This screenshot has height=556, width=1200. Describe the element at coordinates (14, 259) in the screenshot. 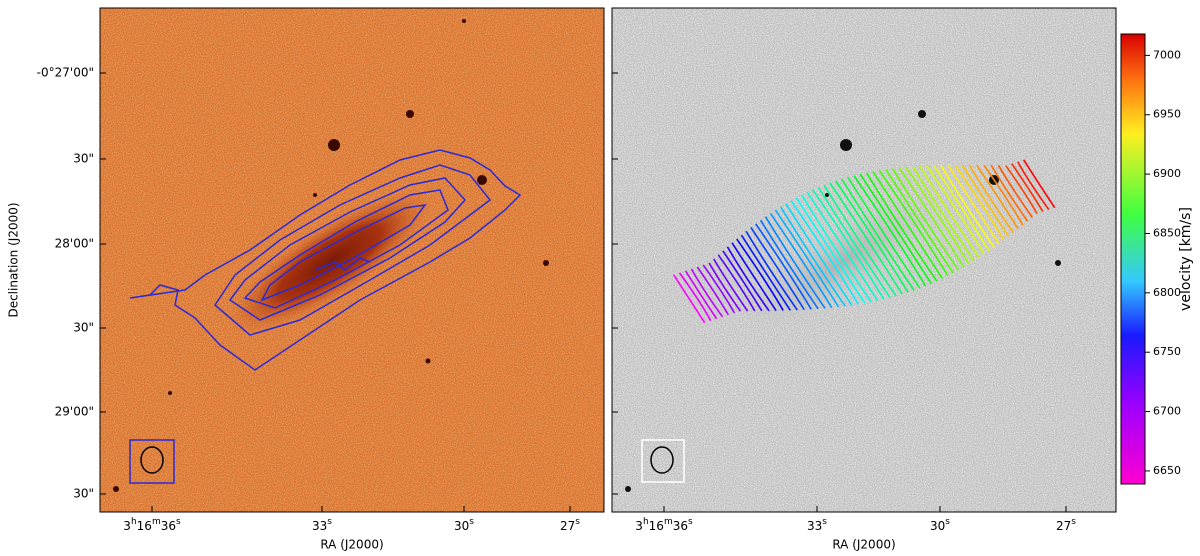

I see `y-axis-label: Declination (J2000)` at that location.